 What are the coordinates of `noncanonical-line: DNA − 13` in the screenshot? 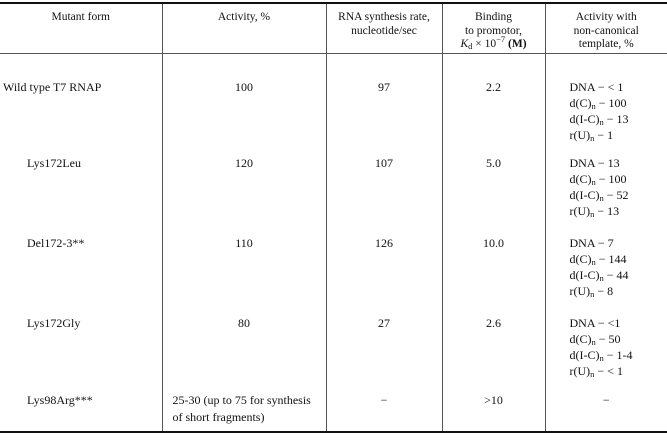 It's located at (594, 163).